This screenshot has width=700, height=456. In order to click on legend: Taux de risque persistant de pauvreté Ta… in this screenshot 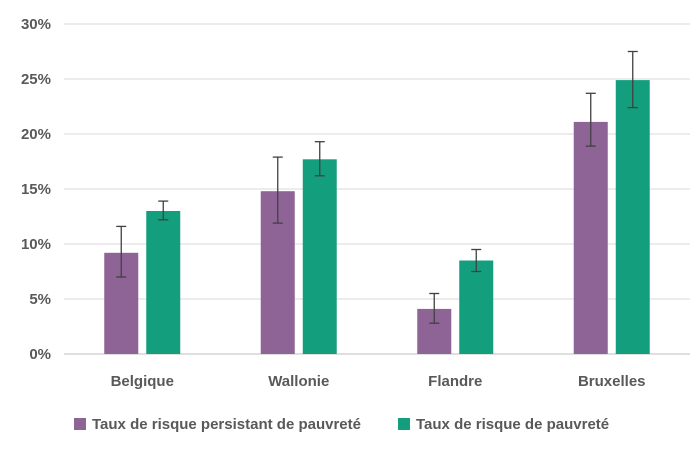, I will do `click(341, 424)`.